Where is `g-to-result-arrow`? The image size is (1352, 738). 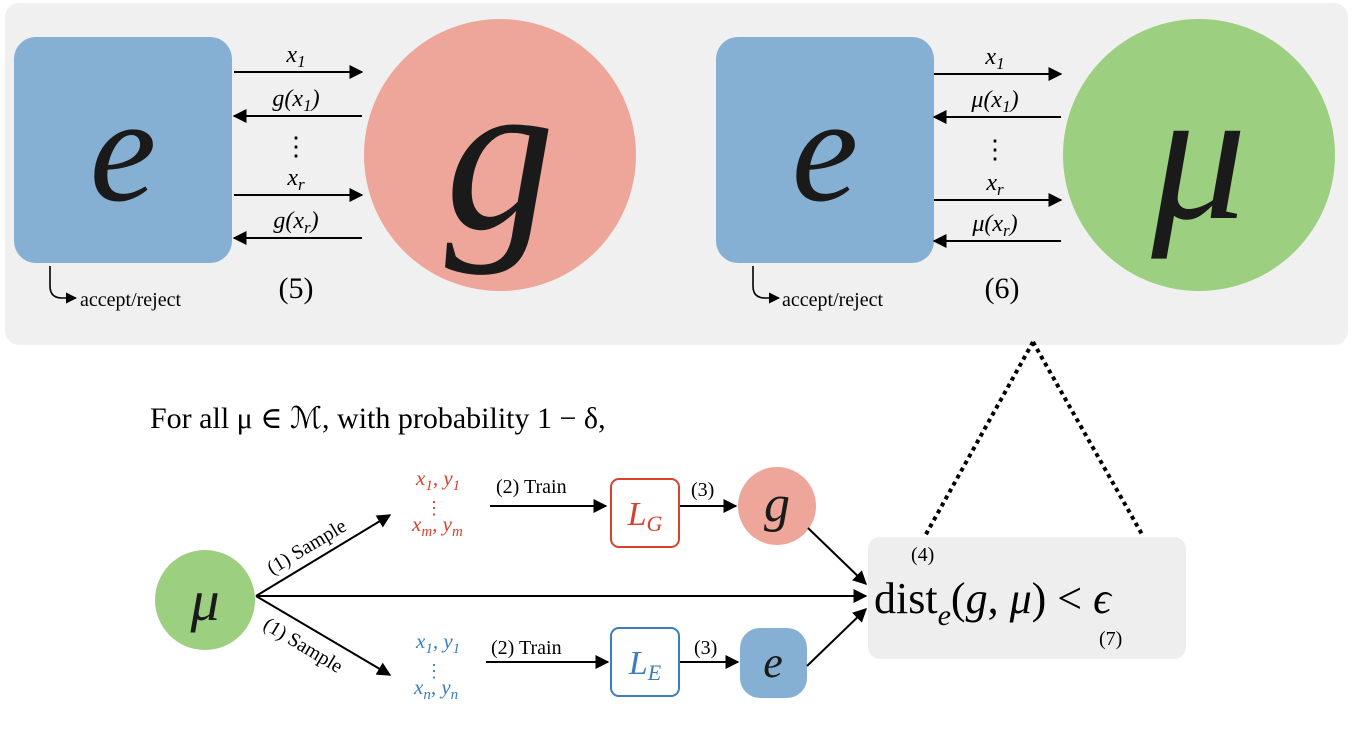
g-to-result-arrow is located at coordinates (837, 556).